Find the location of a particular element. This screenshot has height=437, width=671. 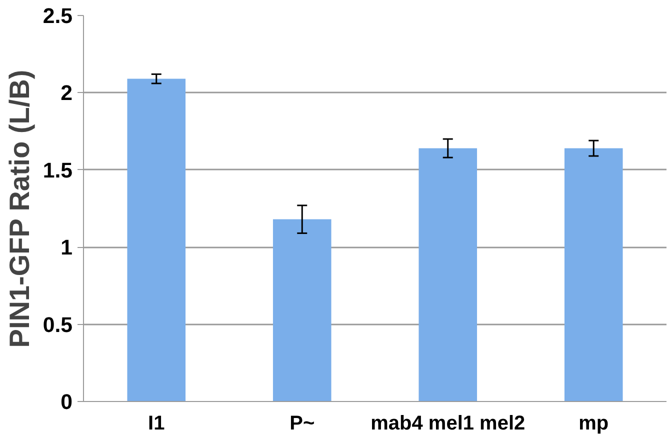

x-tick-label: I1 is located at coordinates (156, 423).